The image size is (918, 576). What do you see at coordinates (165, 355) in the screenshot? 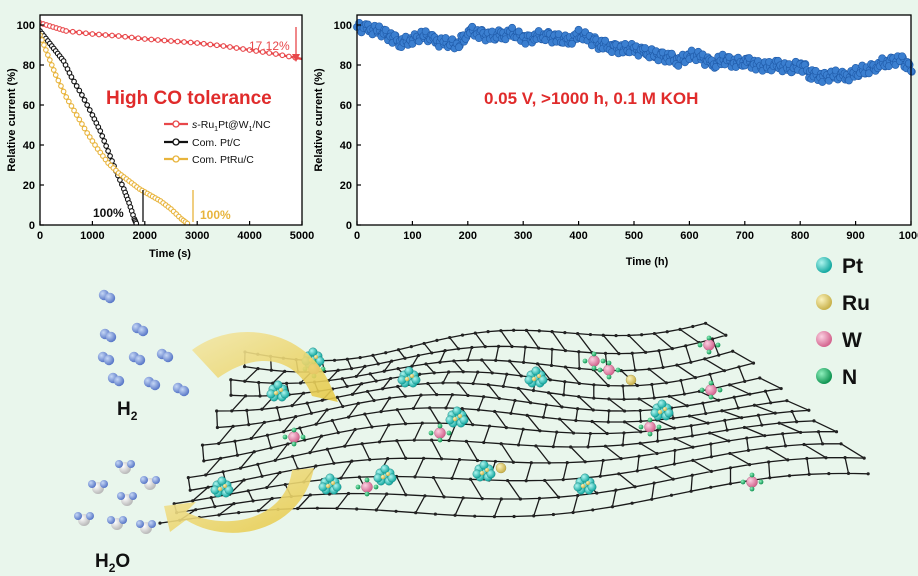
I see `h2-molecule` at bounding box center [165, 355].